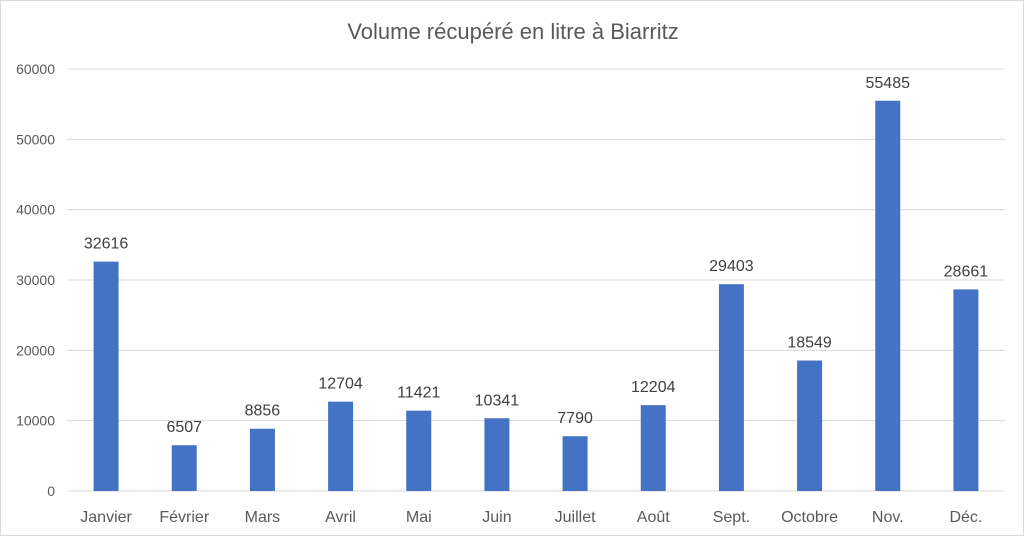 The image size is (1024, 537). What do you see at coordinates (575, 517) in the screenshot?
I see `x-tick-label: Juillet` at bounding box center [575, 517].